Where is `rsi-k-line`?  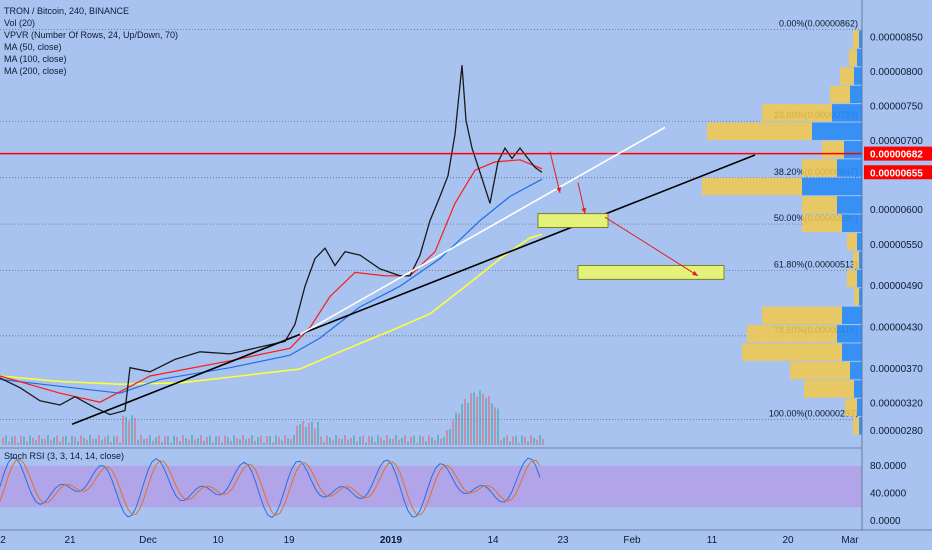 rsi-k-line is located at coordinates (270, 488).